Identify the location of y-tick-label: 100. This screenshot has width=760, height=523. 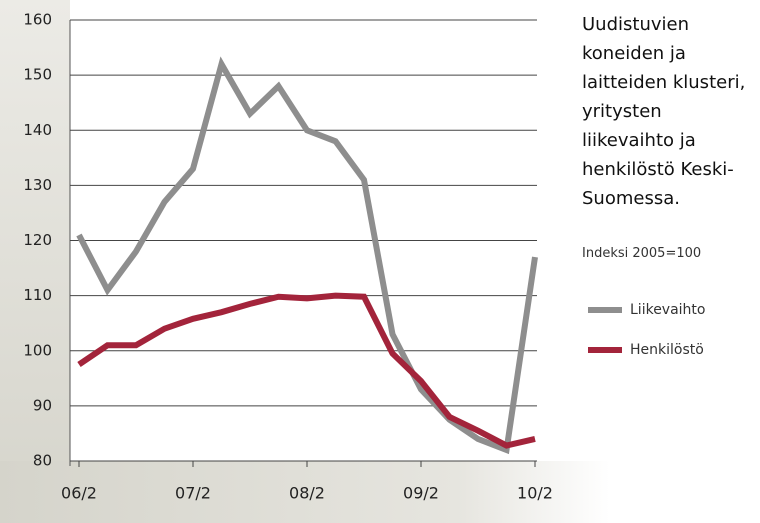
(37, 350).